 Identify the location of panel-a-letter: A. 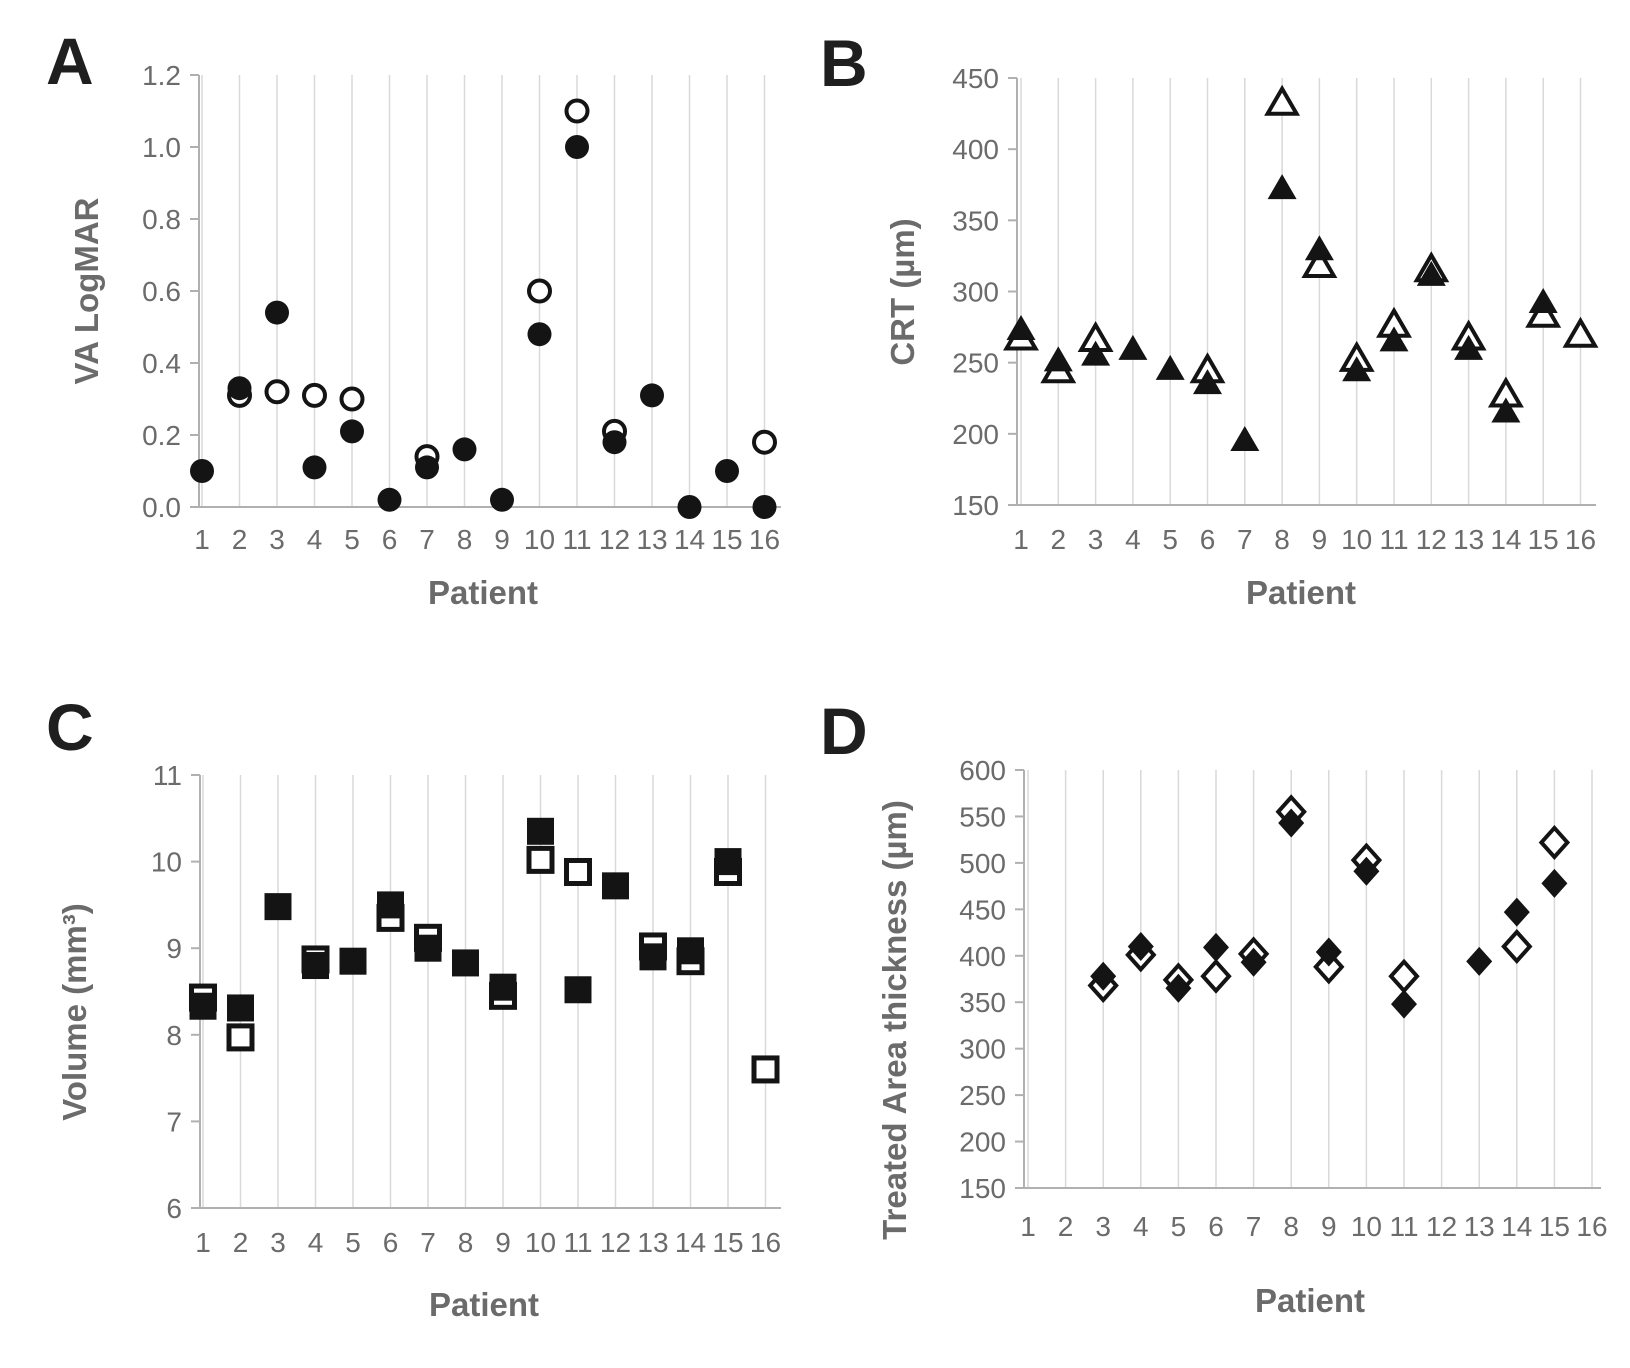
(70, 61).